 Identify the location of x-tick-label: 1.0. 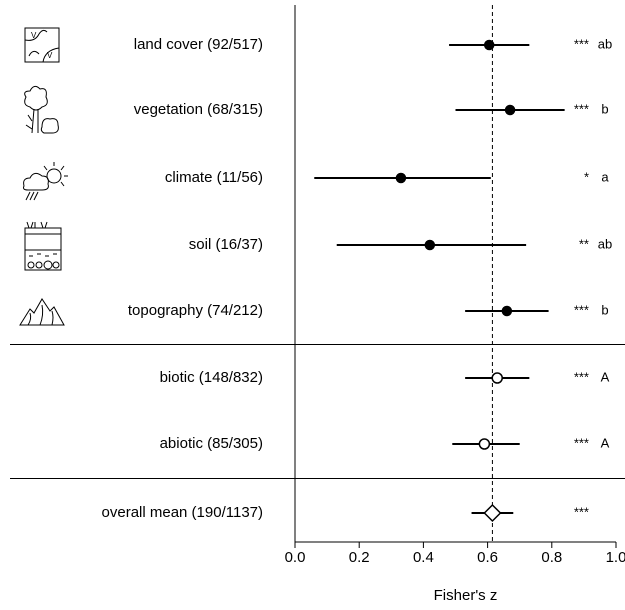
(615, 557).